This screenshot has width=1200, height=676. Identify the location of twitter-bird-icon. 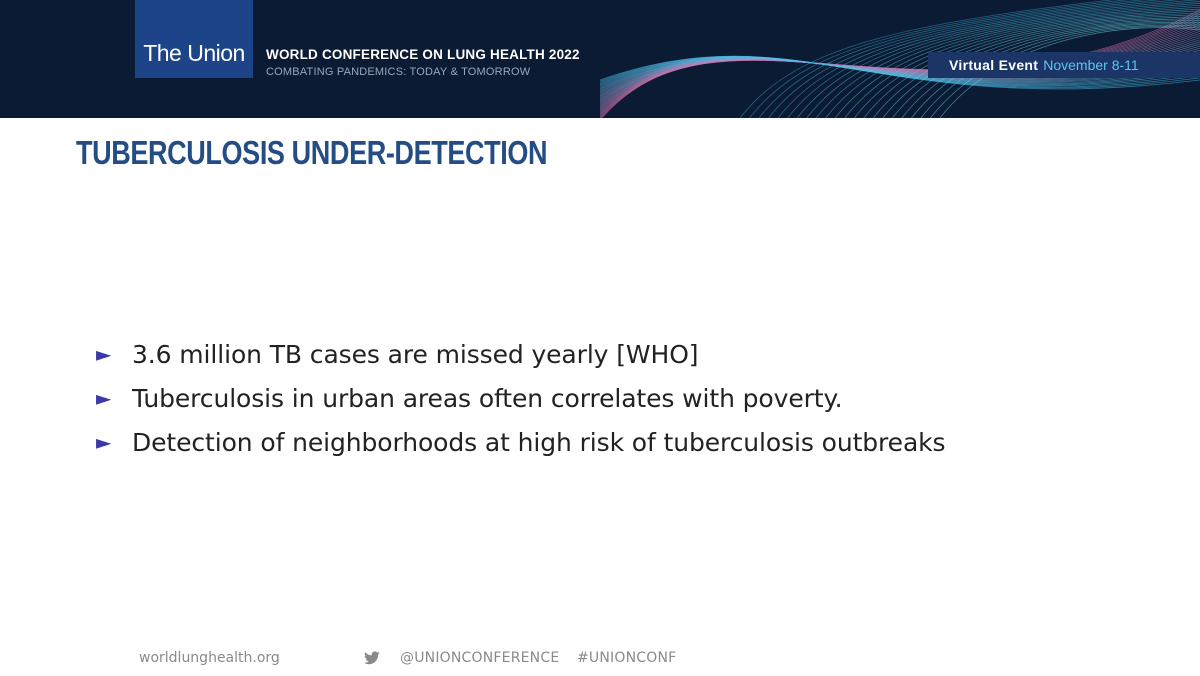
(372, 658).